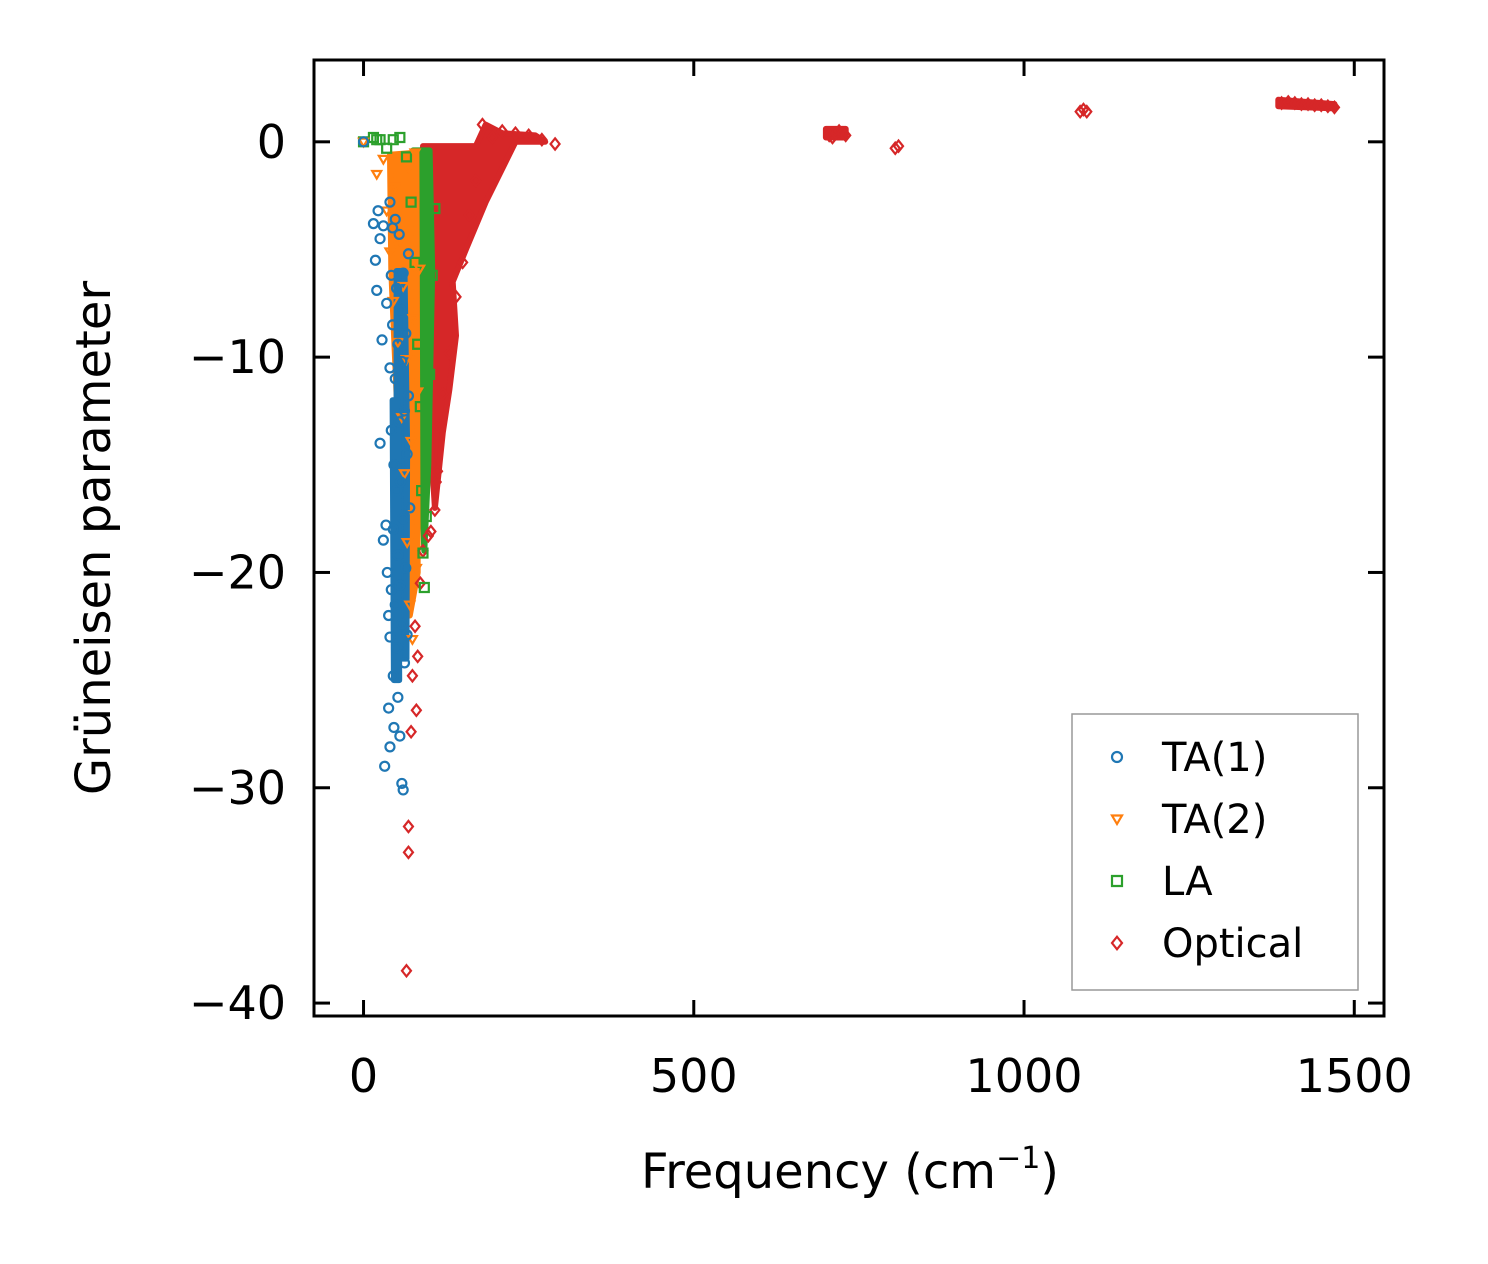 Image resolution: width=1488 pixels, height=1264 pixels. What do you see at coordinates (1117, 820) in the screenshot?
I see `legend-marker-ta2` at bounding box center [1117, 820].